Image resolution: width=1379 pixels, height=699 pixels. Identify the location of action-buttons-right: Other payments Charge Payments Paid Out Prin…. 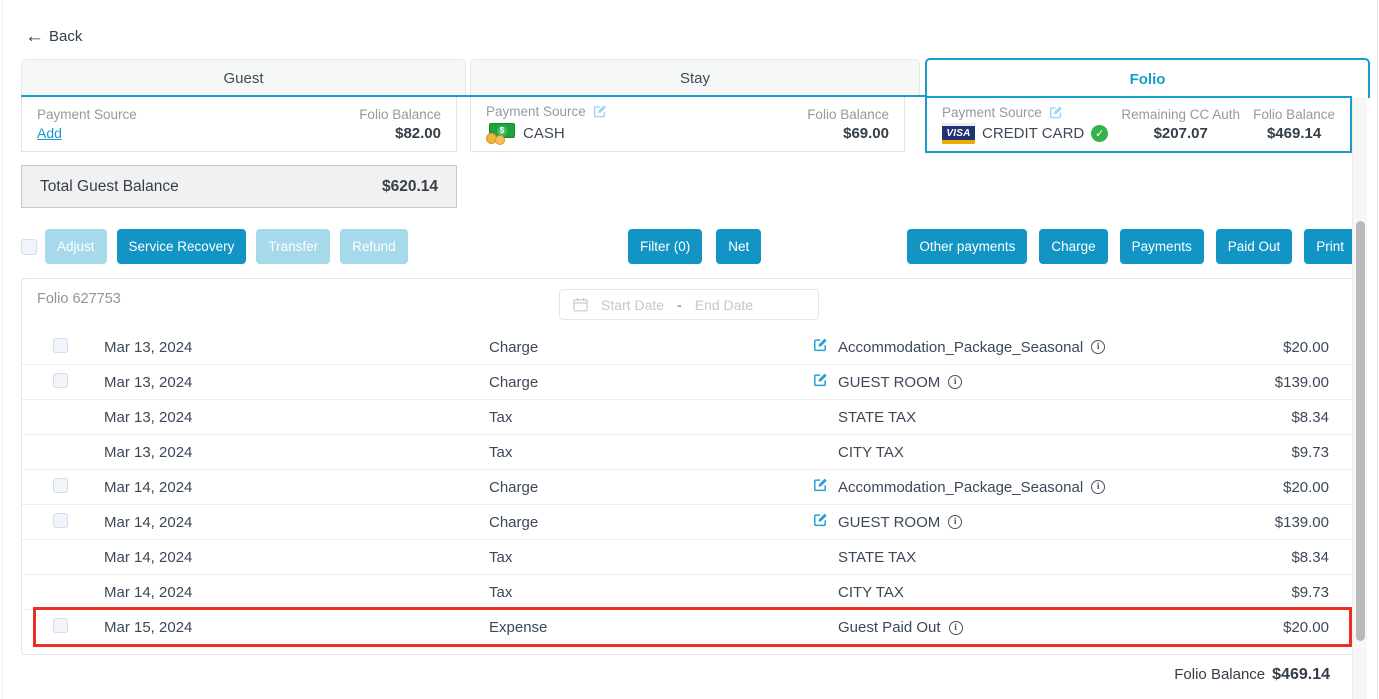
(1131, 246).